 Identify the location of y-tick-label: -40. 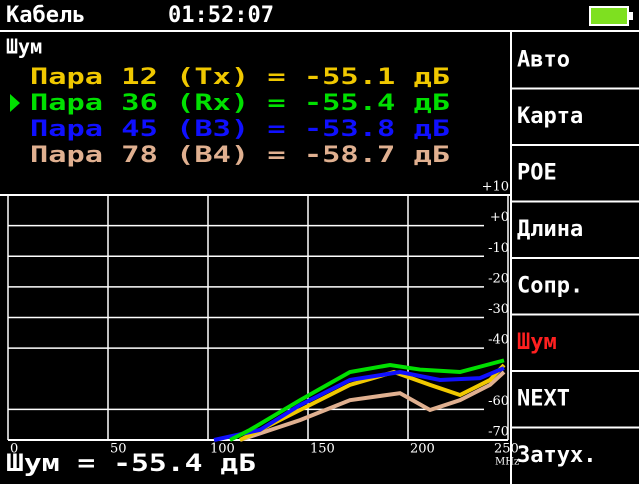
(498, 340).